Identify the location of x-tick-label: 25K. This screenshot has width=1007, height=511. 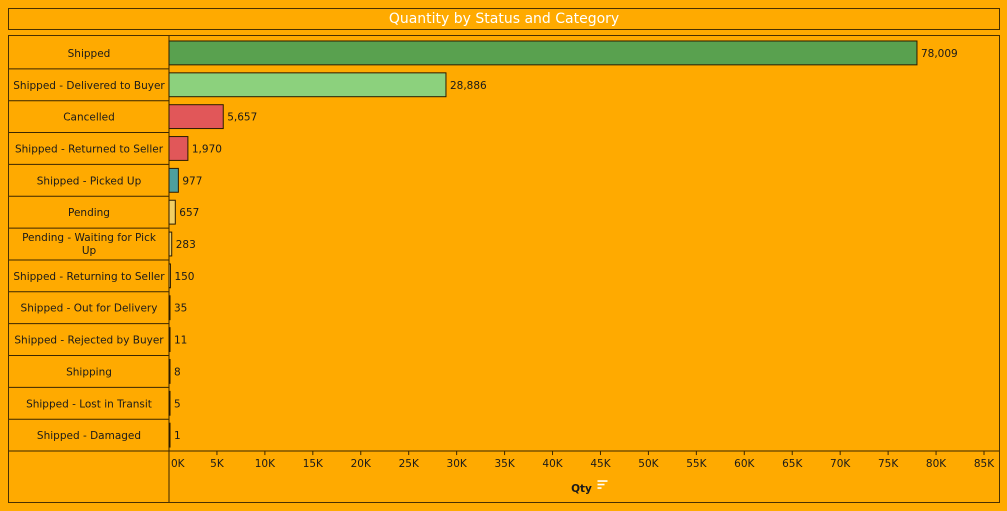
(409, 464).